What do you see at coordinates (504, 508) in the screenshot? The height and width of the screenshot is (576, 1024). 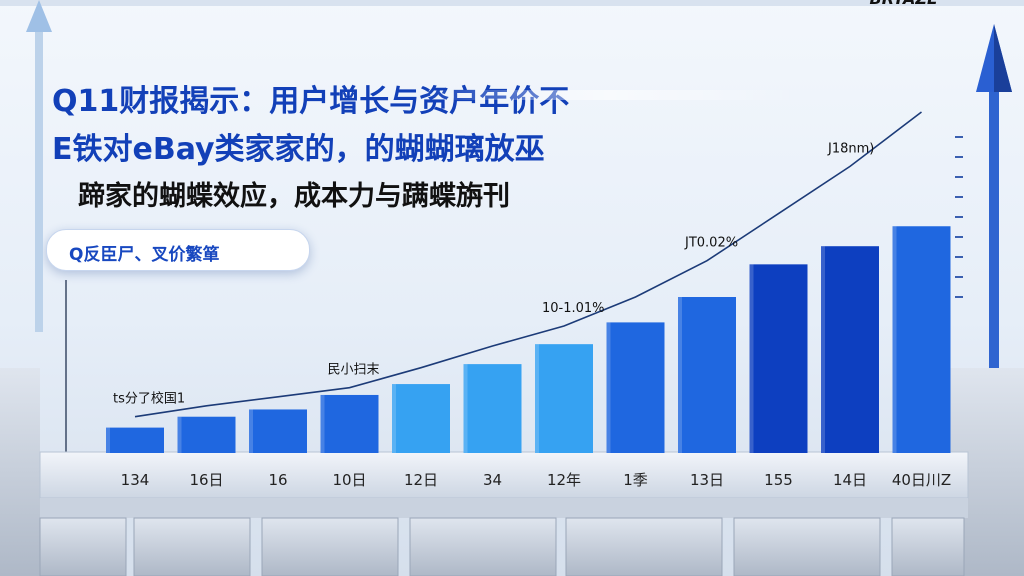 I see `shelf-base` at bounding box center [504, 508].